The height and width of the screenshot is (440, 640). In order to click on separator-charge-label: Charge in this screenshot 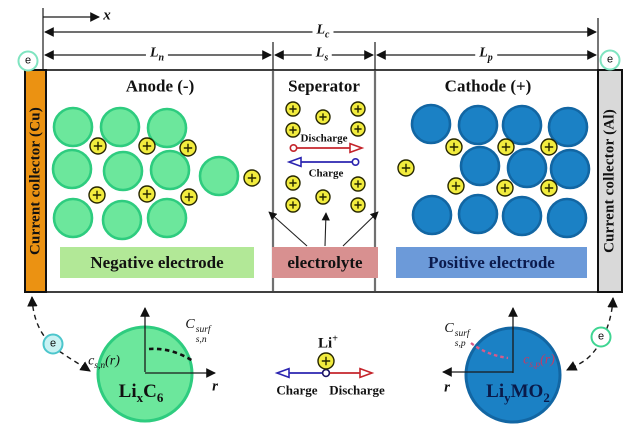, I will do `click(326, 173)`.